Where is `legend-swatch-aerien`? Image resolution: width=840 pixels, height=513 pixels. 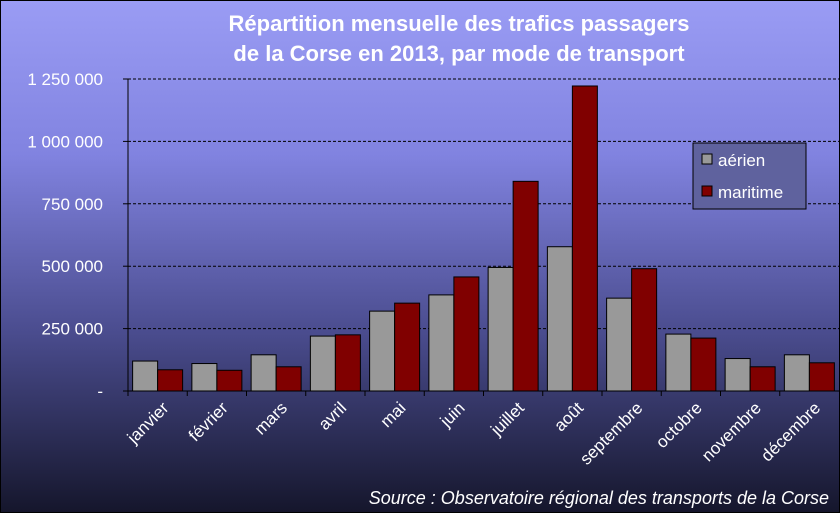
legend-swatch-aerien is located at coordinates (707, 159).